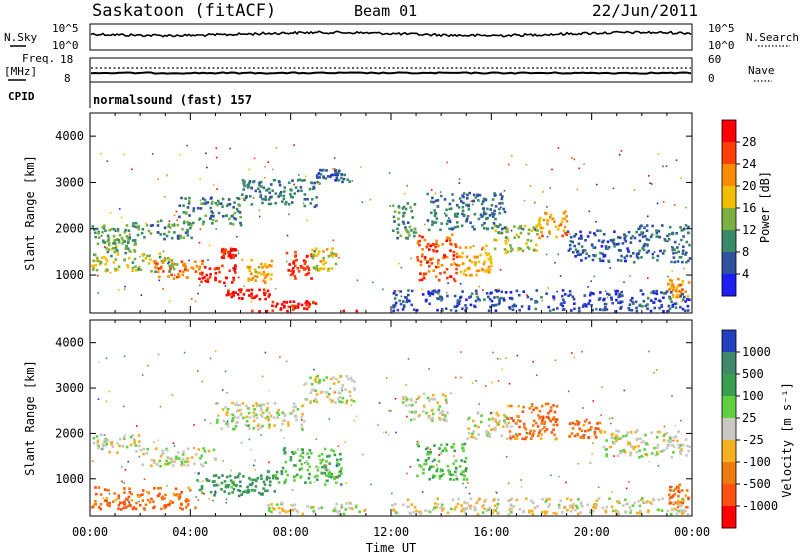 This screenshot has height=554, width=800. I want to click on power-colorbar-label: Power [dB], so click(765, 207).